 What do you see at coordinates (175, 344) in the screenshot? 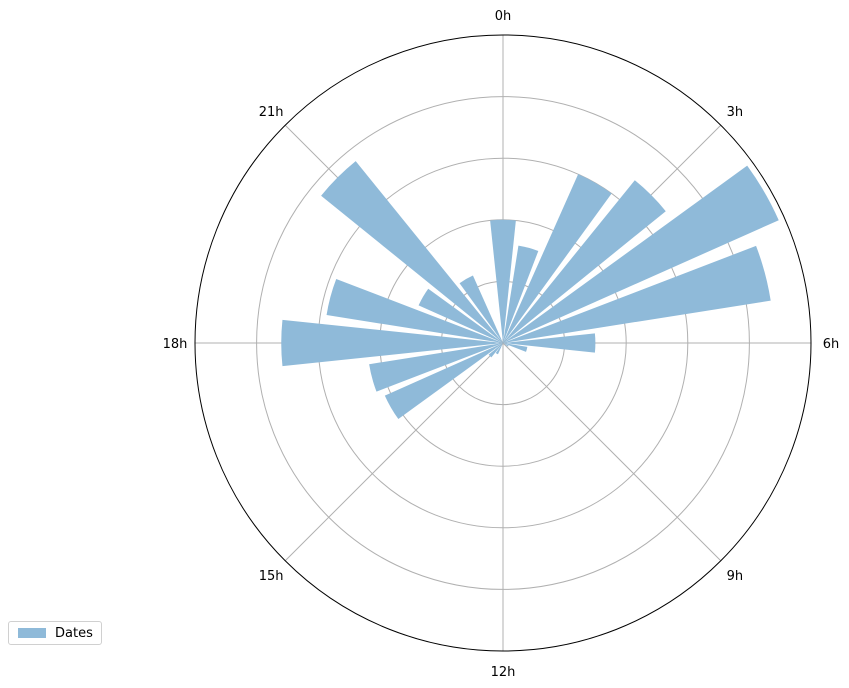
I see `tick-label-18h: 18h` at bounding box center [175, 344].